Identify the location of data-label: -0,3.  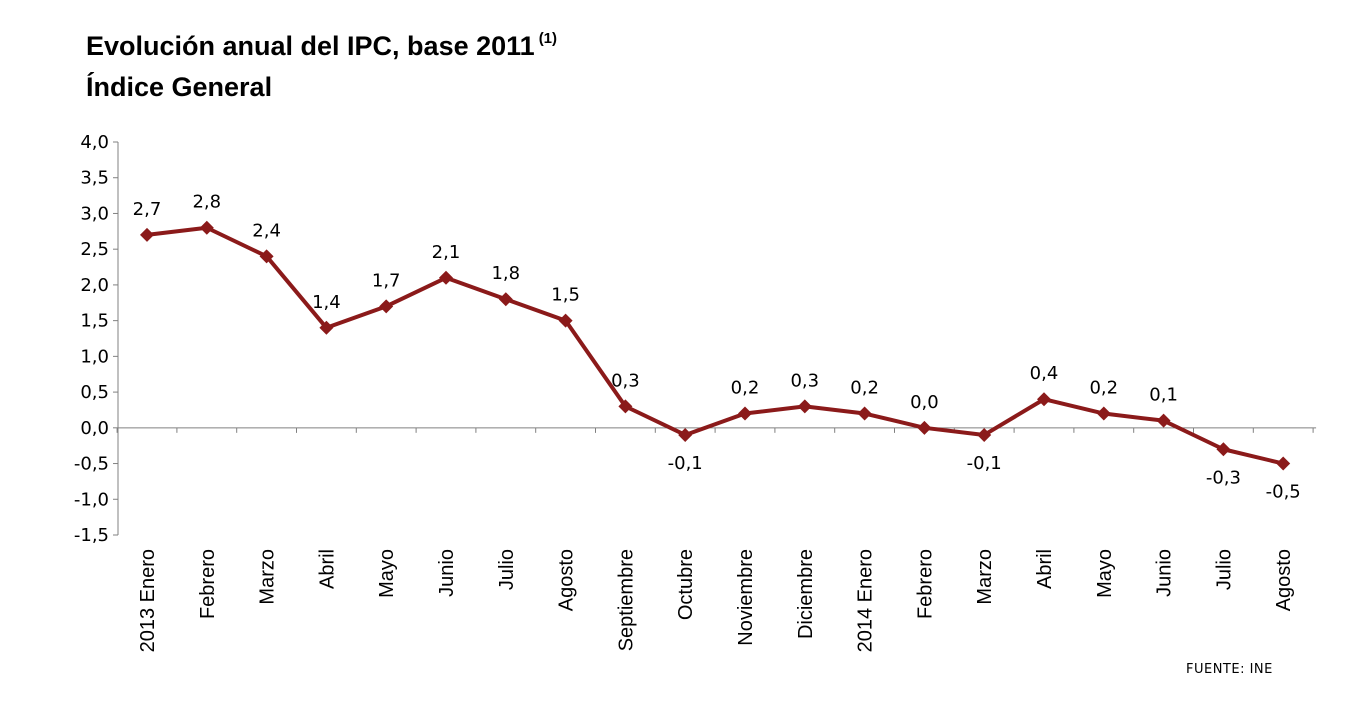
(1223, 477).